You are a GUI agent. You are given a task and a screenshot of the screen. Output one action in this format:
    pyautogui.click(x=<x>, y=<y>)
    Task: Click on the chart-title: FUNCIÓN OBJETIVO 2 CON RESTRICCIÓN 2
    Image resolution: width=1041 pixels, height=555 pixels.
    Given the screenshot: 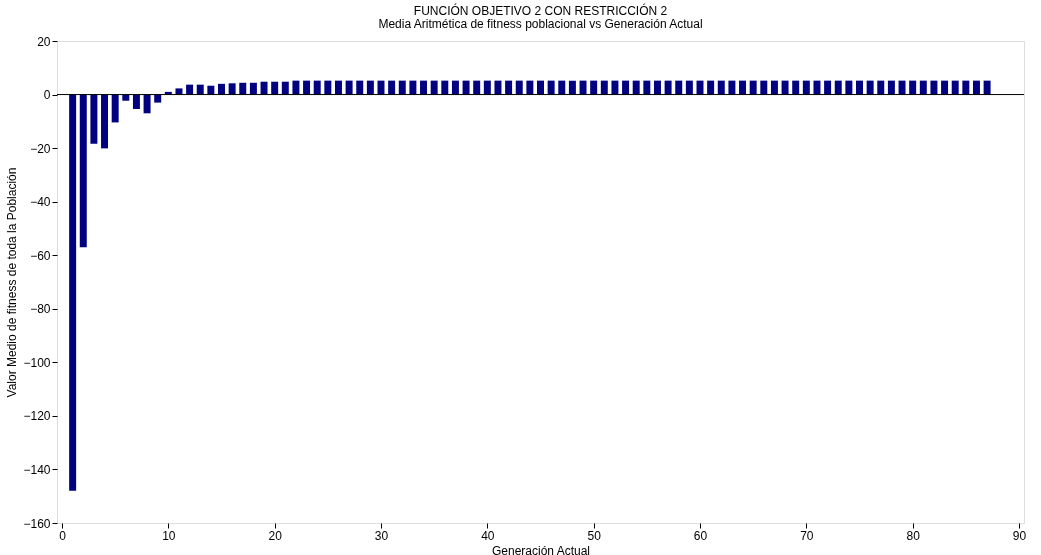 What is the action you would take?
    pyautogui.click(x=540, y=10)
    